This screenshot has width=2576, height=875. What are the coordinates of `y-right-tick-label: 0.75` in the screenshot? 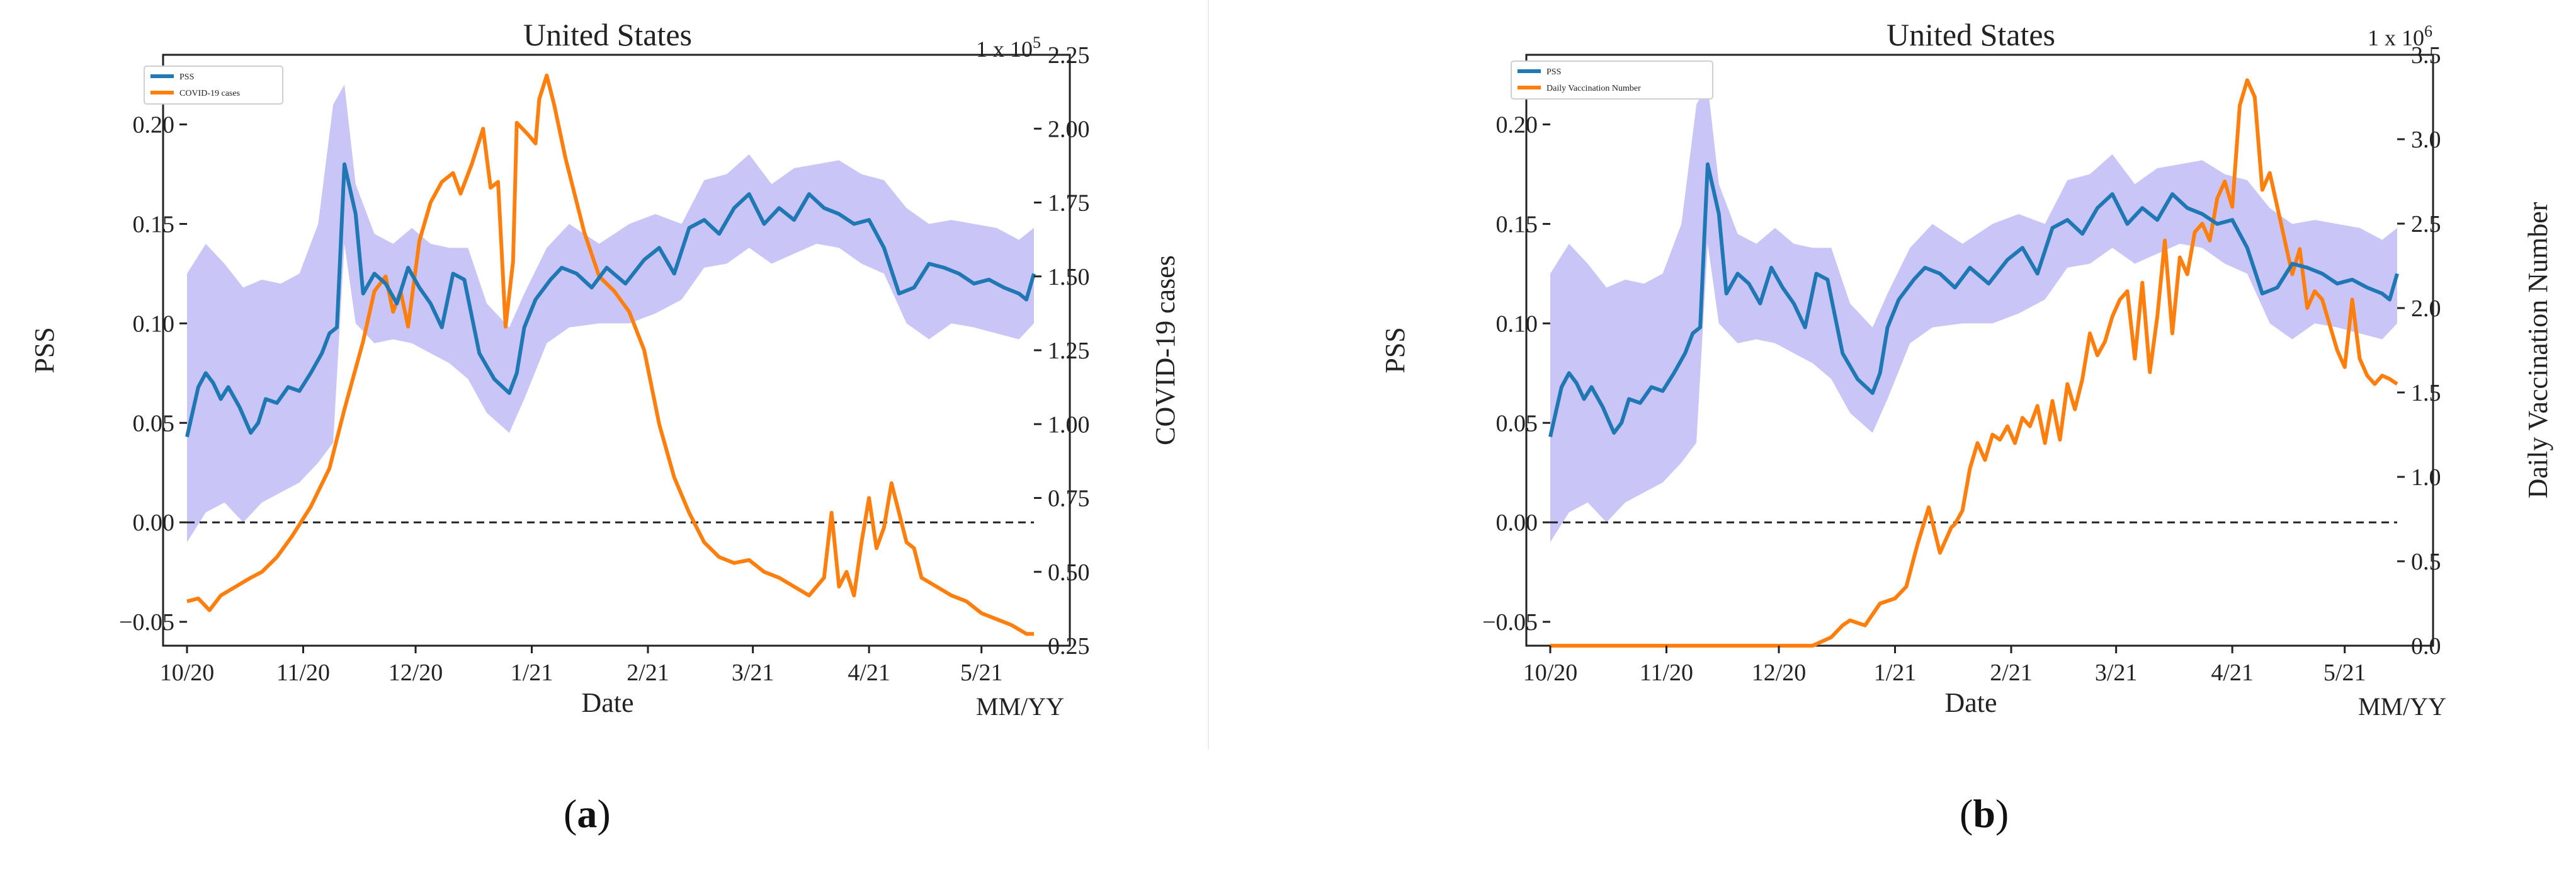 It's located at (1069, 499).